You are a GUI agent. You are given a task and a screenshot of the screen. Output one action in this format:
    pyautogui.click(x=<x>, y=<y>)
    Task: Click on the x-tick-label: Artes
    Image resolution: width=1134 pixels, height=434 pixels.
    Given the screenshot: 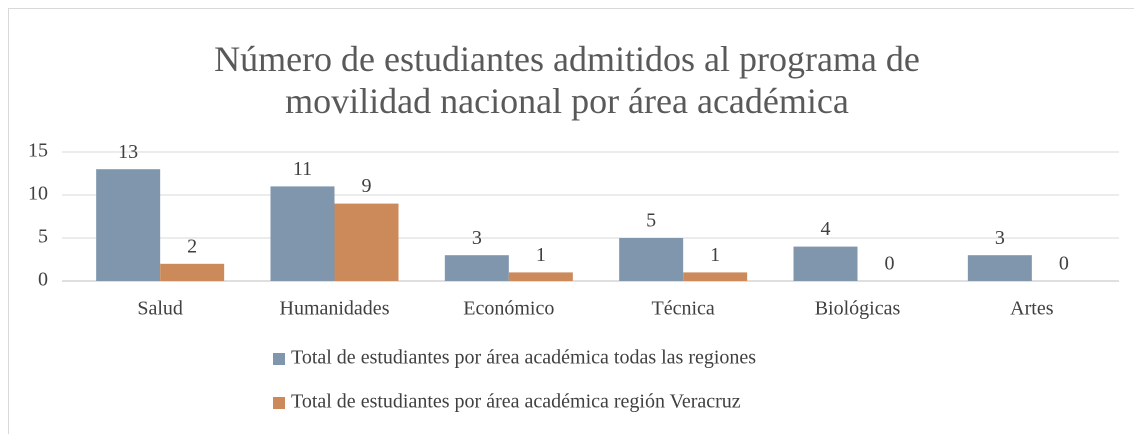 What is the action you would take?
    pyautogui.click(x=1032, y=309)
    